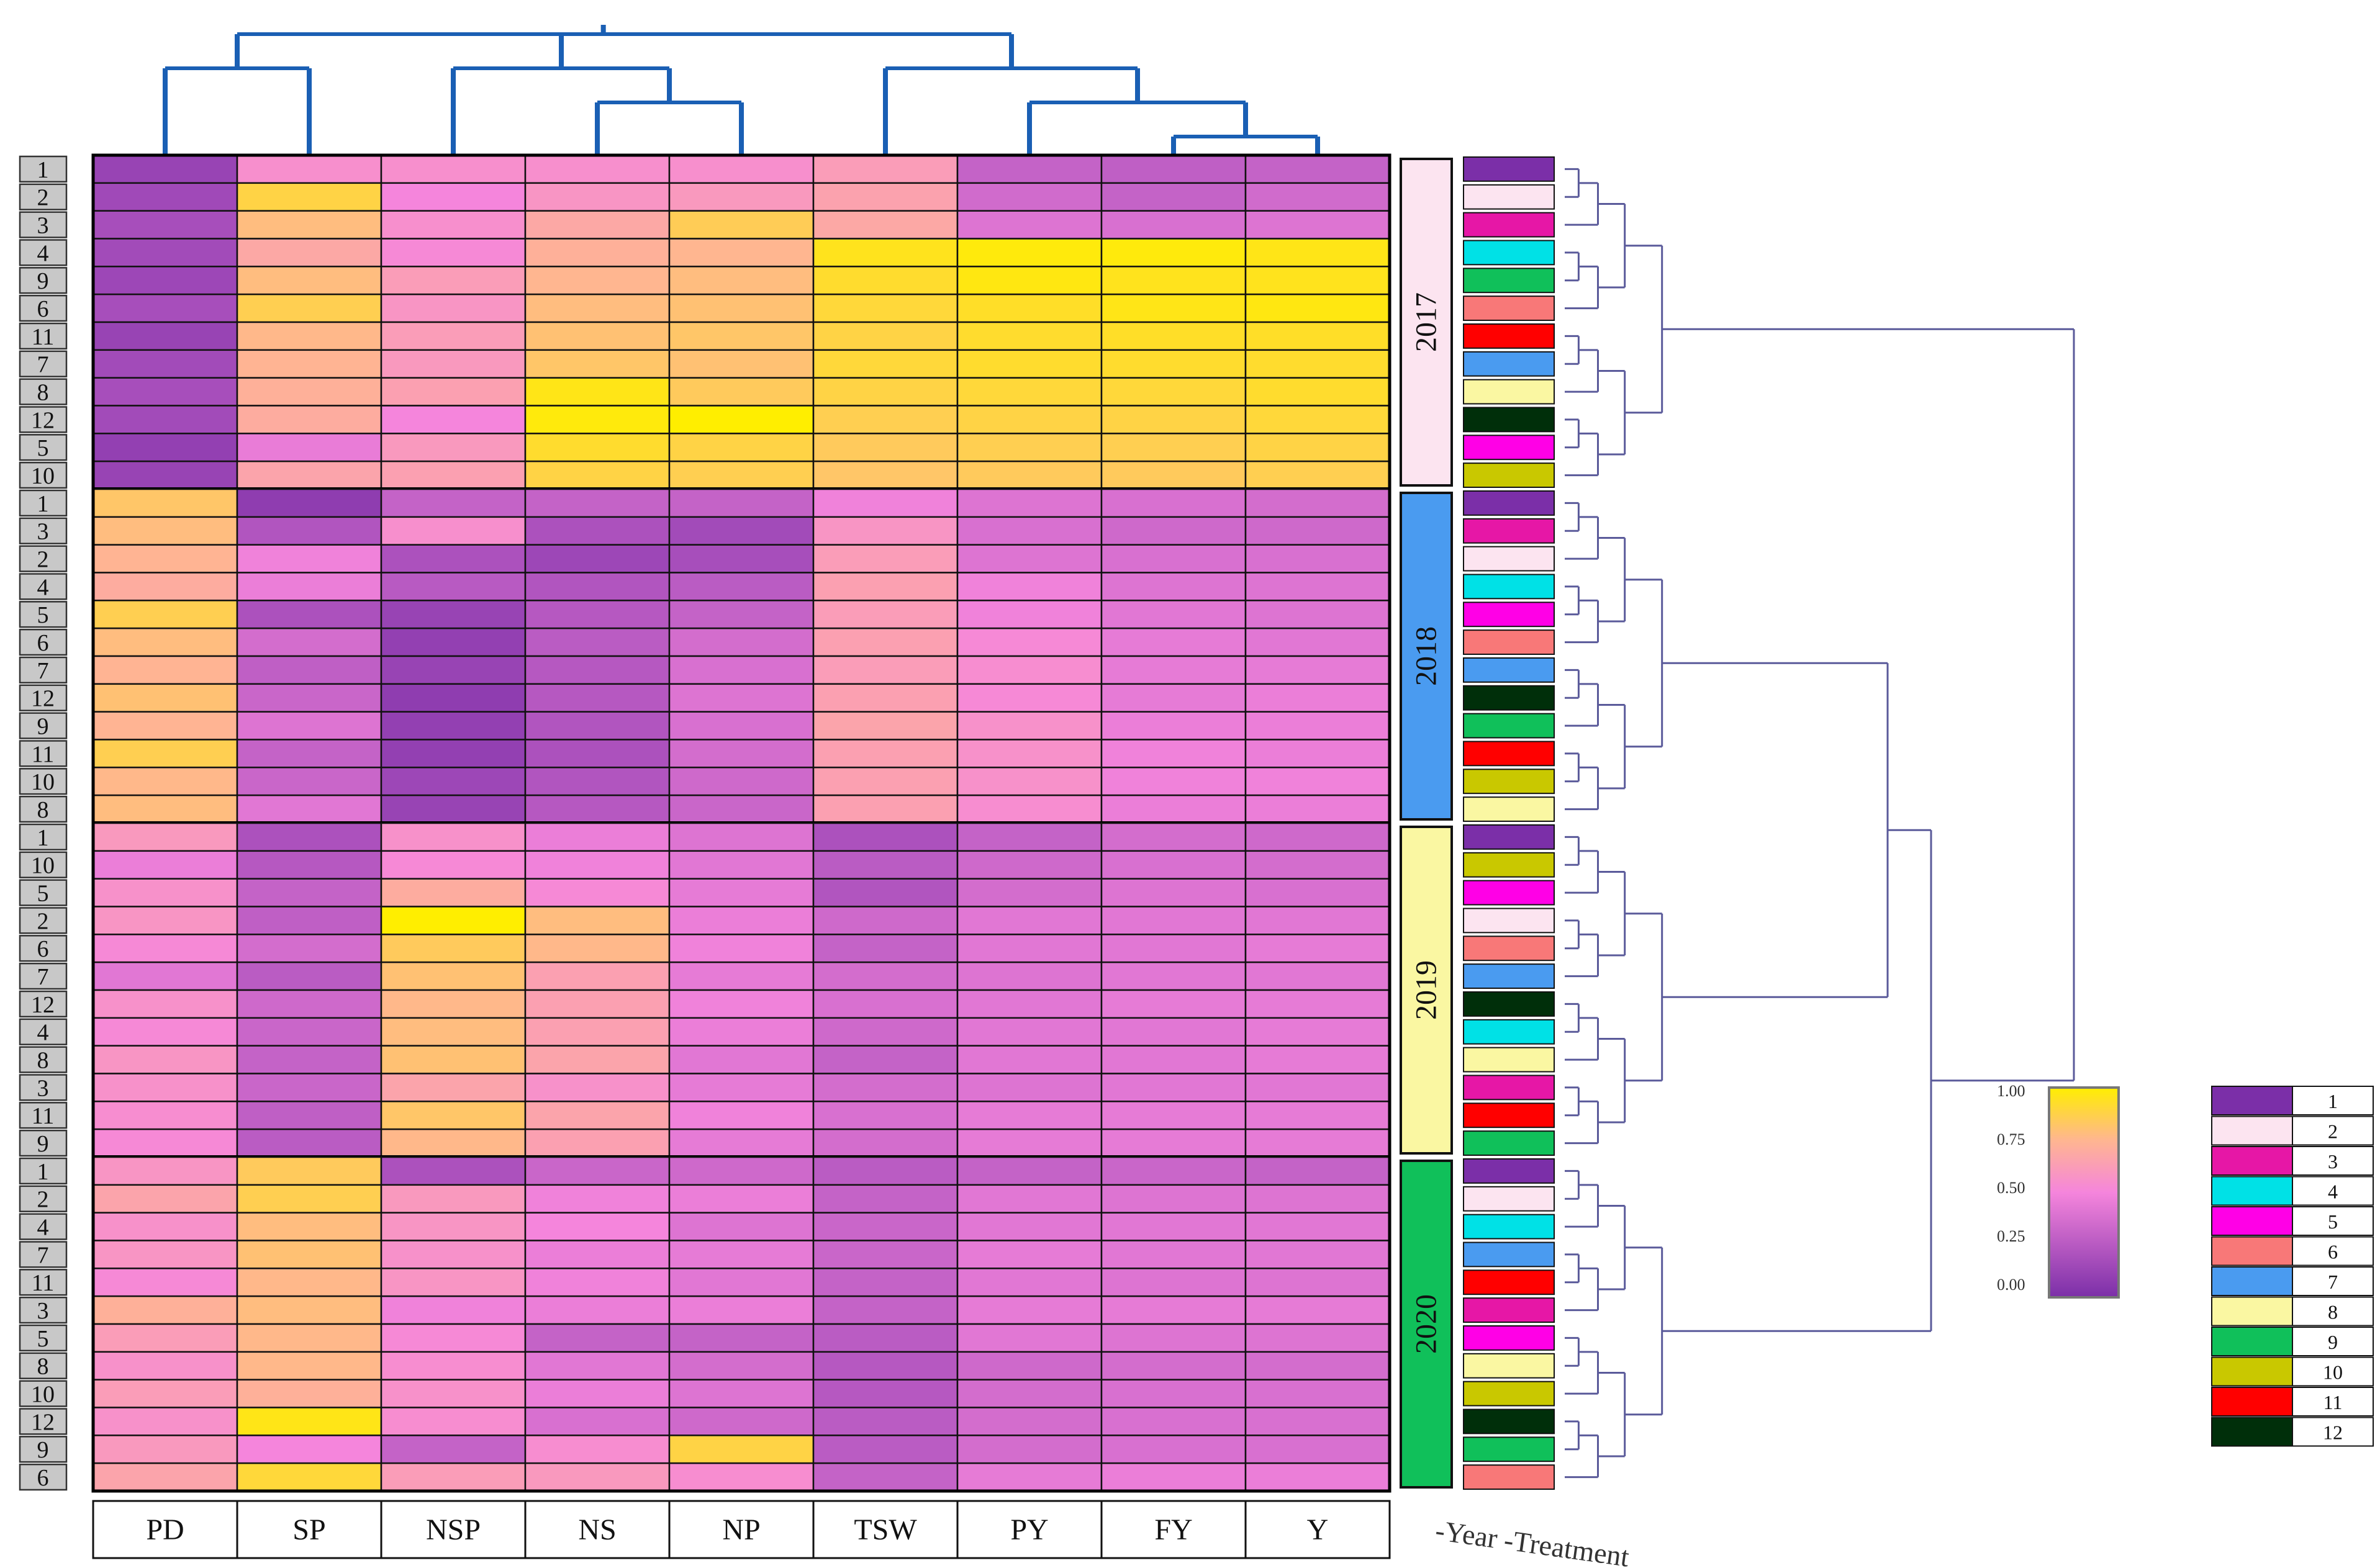 This screenshot has width=2380, height=1568. I want to click on column-dendrogram, so click(741, 90).